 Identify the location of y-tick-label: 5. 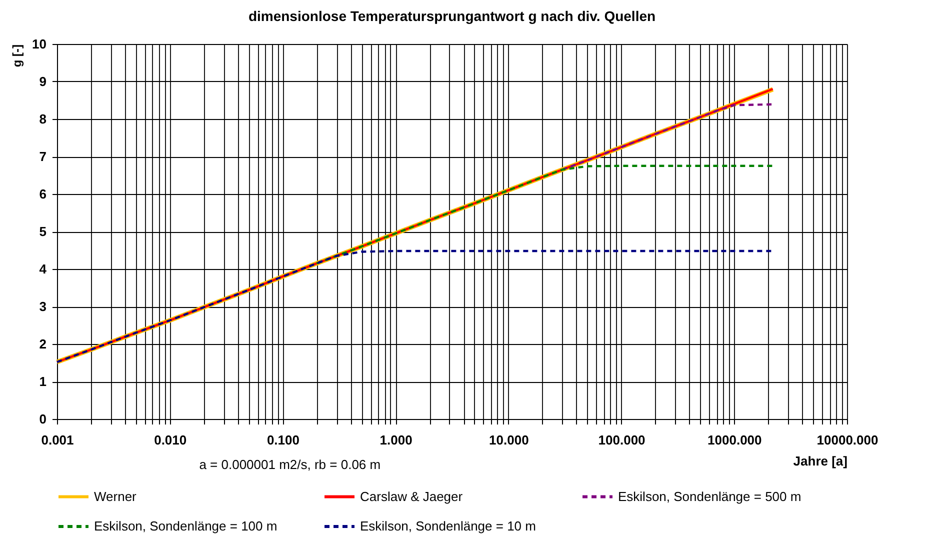
(42, 231).